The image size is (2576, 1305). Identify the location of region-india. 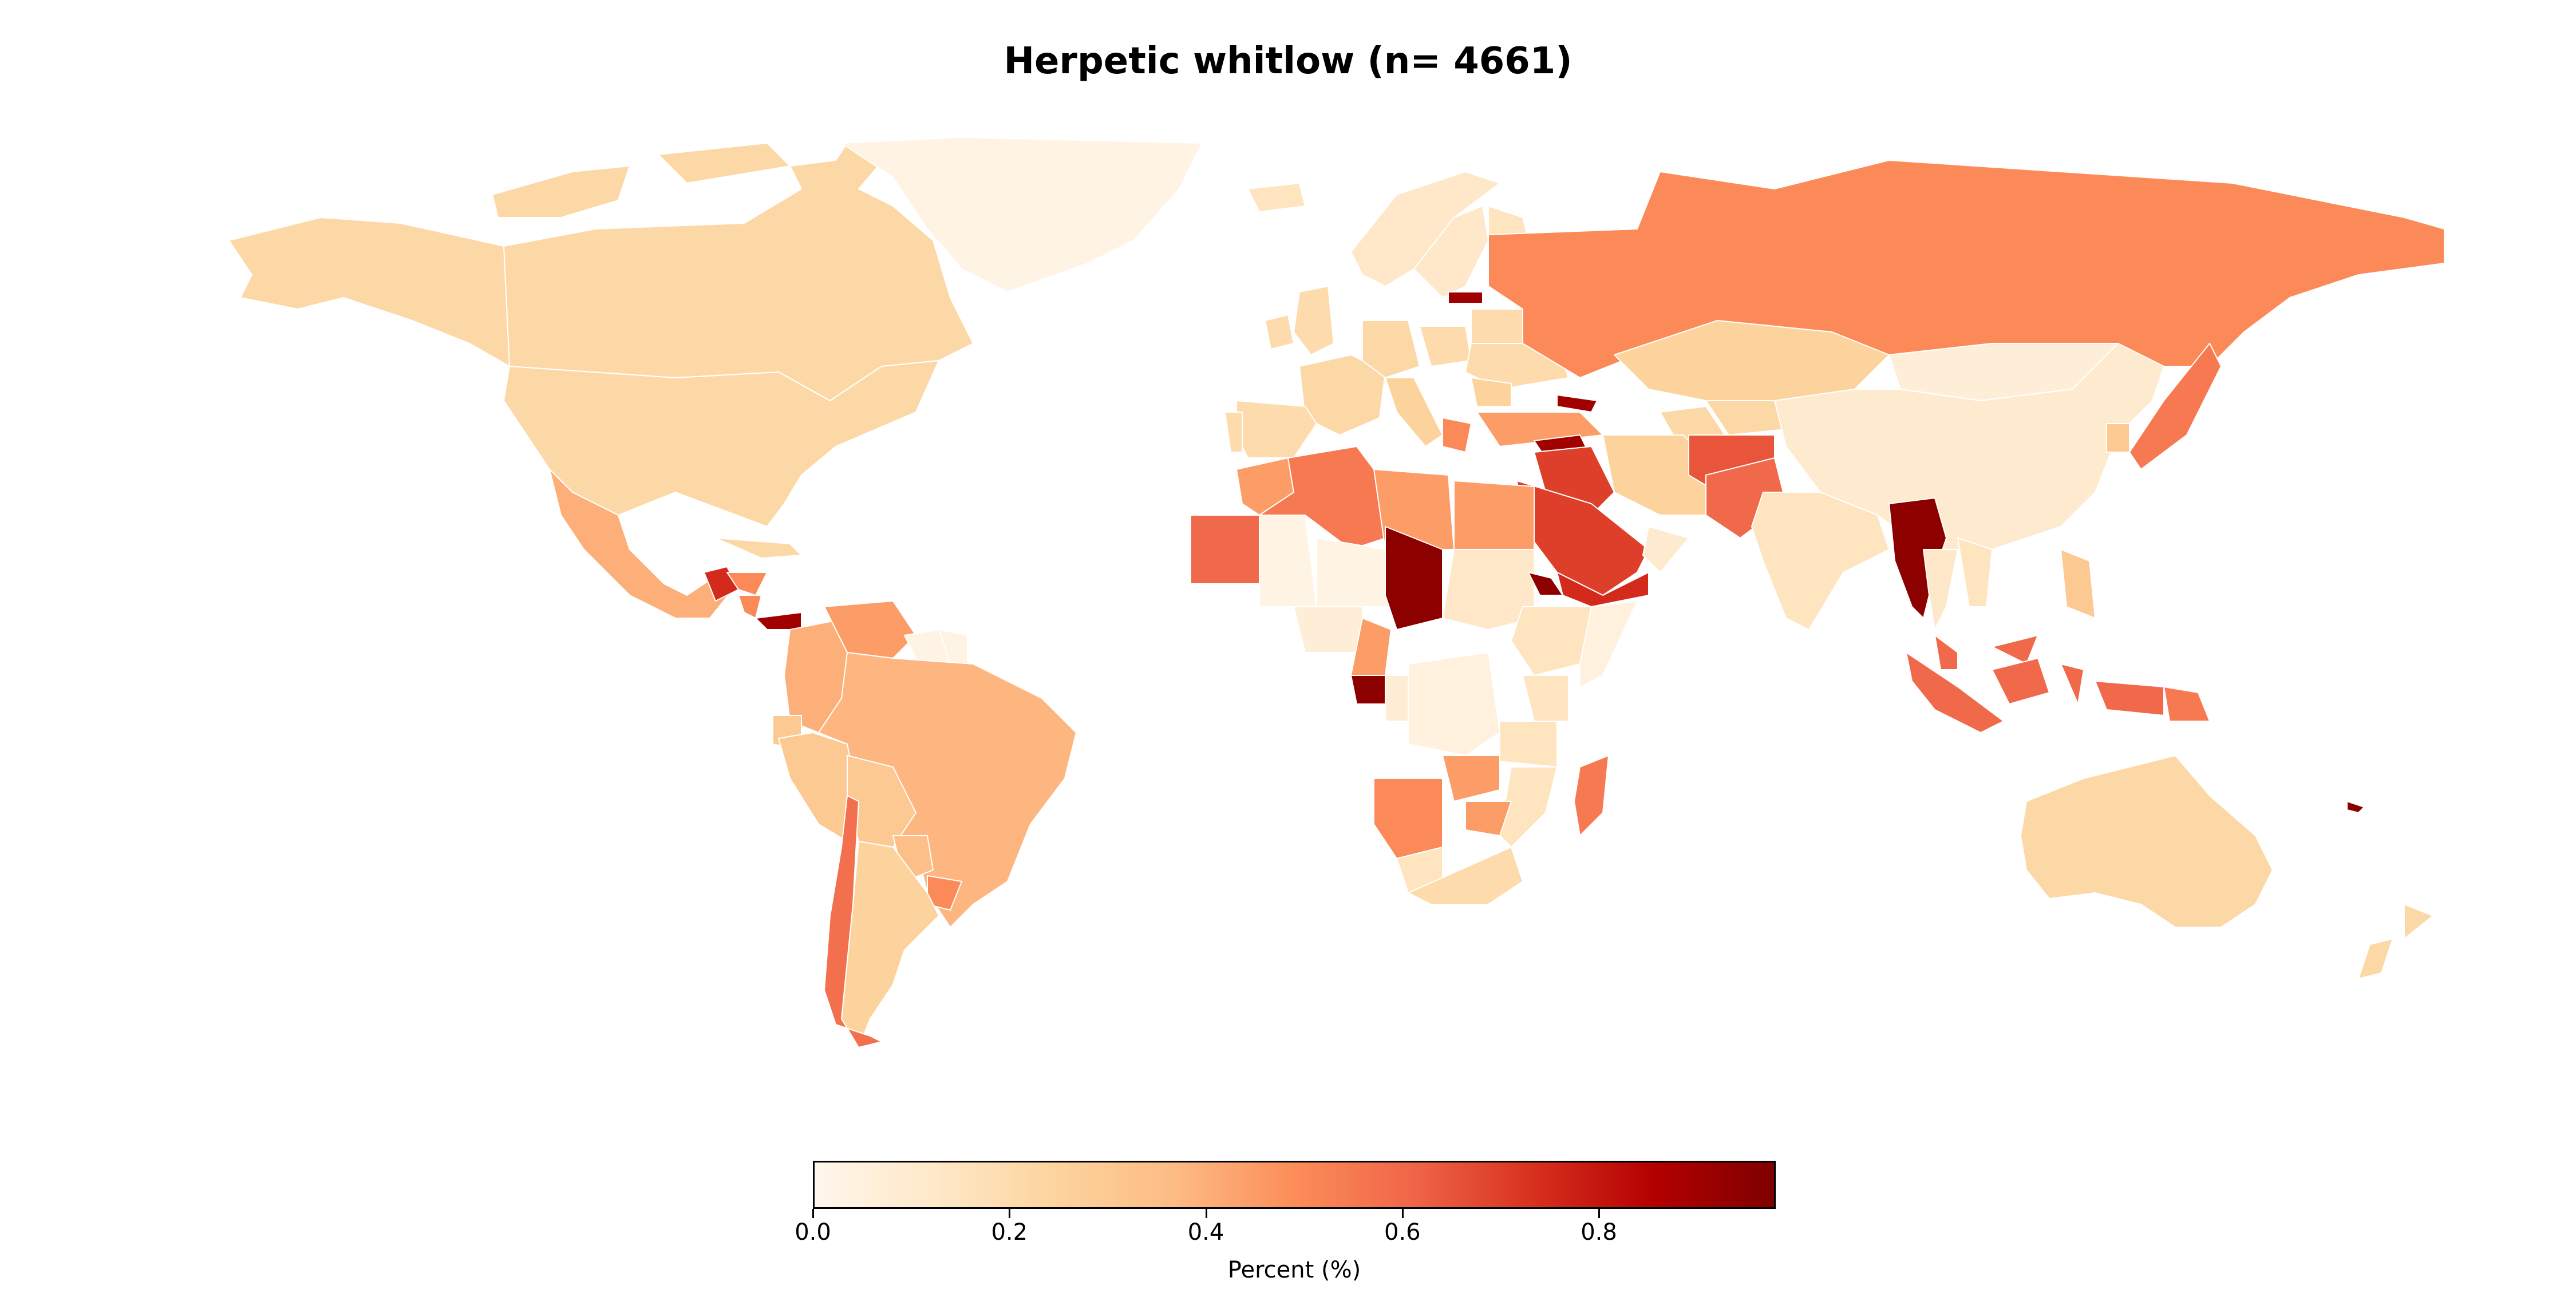
(1820, 561).